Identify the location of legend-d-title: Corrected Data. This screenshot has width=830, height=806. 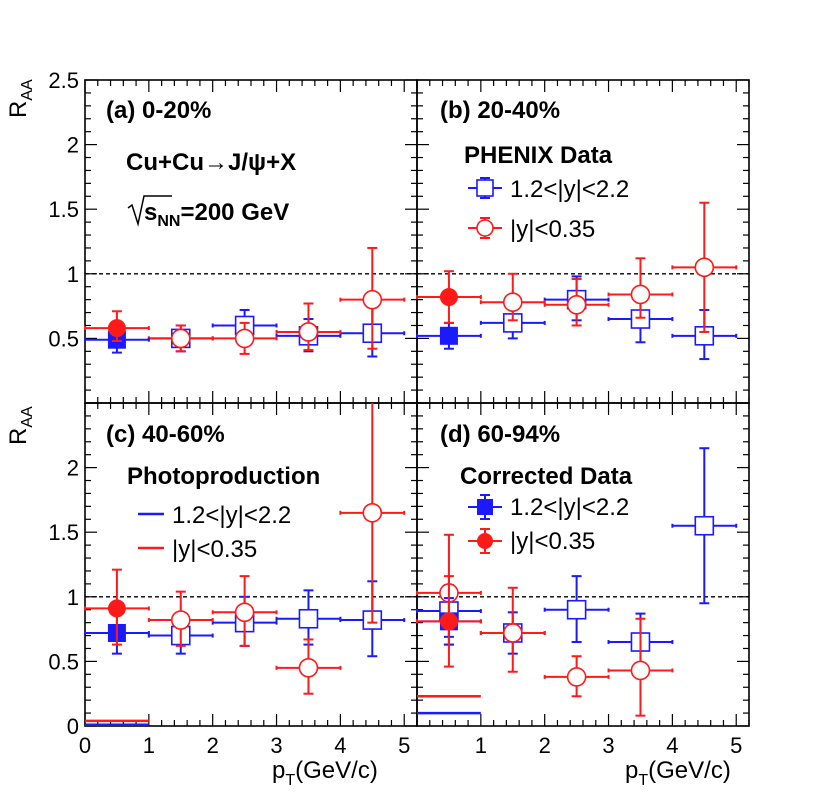
(546, 476).